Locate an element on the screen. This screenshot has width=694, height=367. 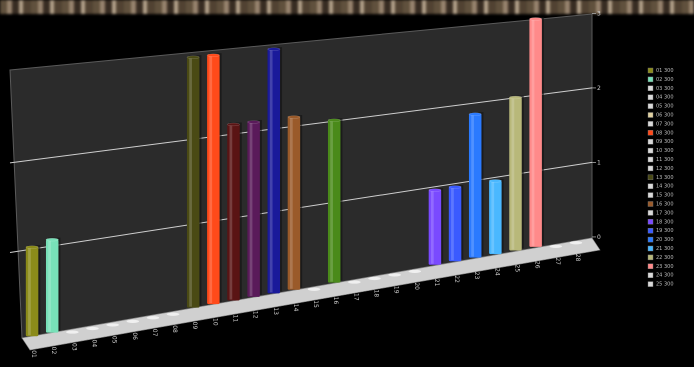
legend-item: 03 300 is located at coordinates (660, 88).